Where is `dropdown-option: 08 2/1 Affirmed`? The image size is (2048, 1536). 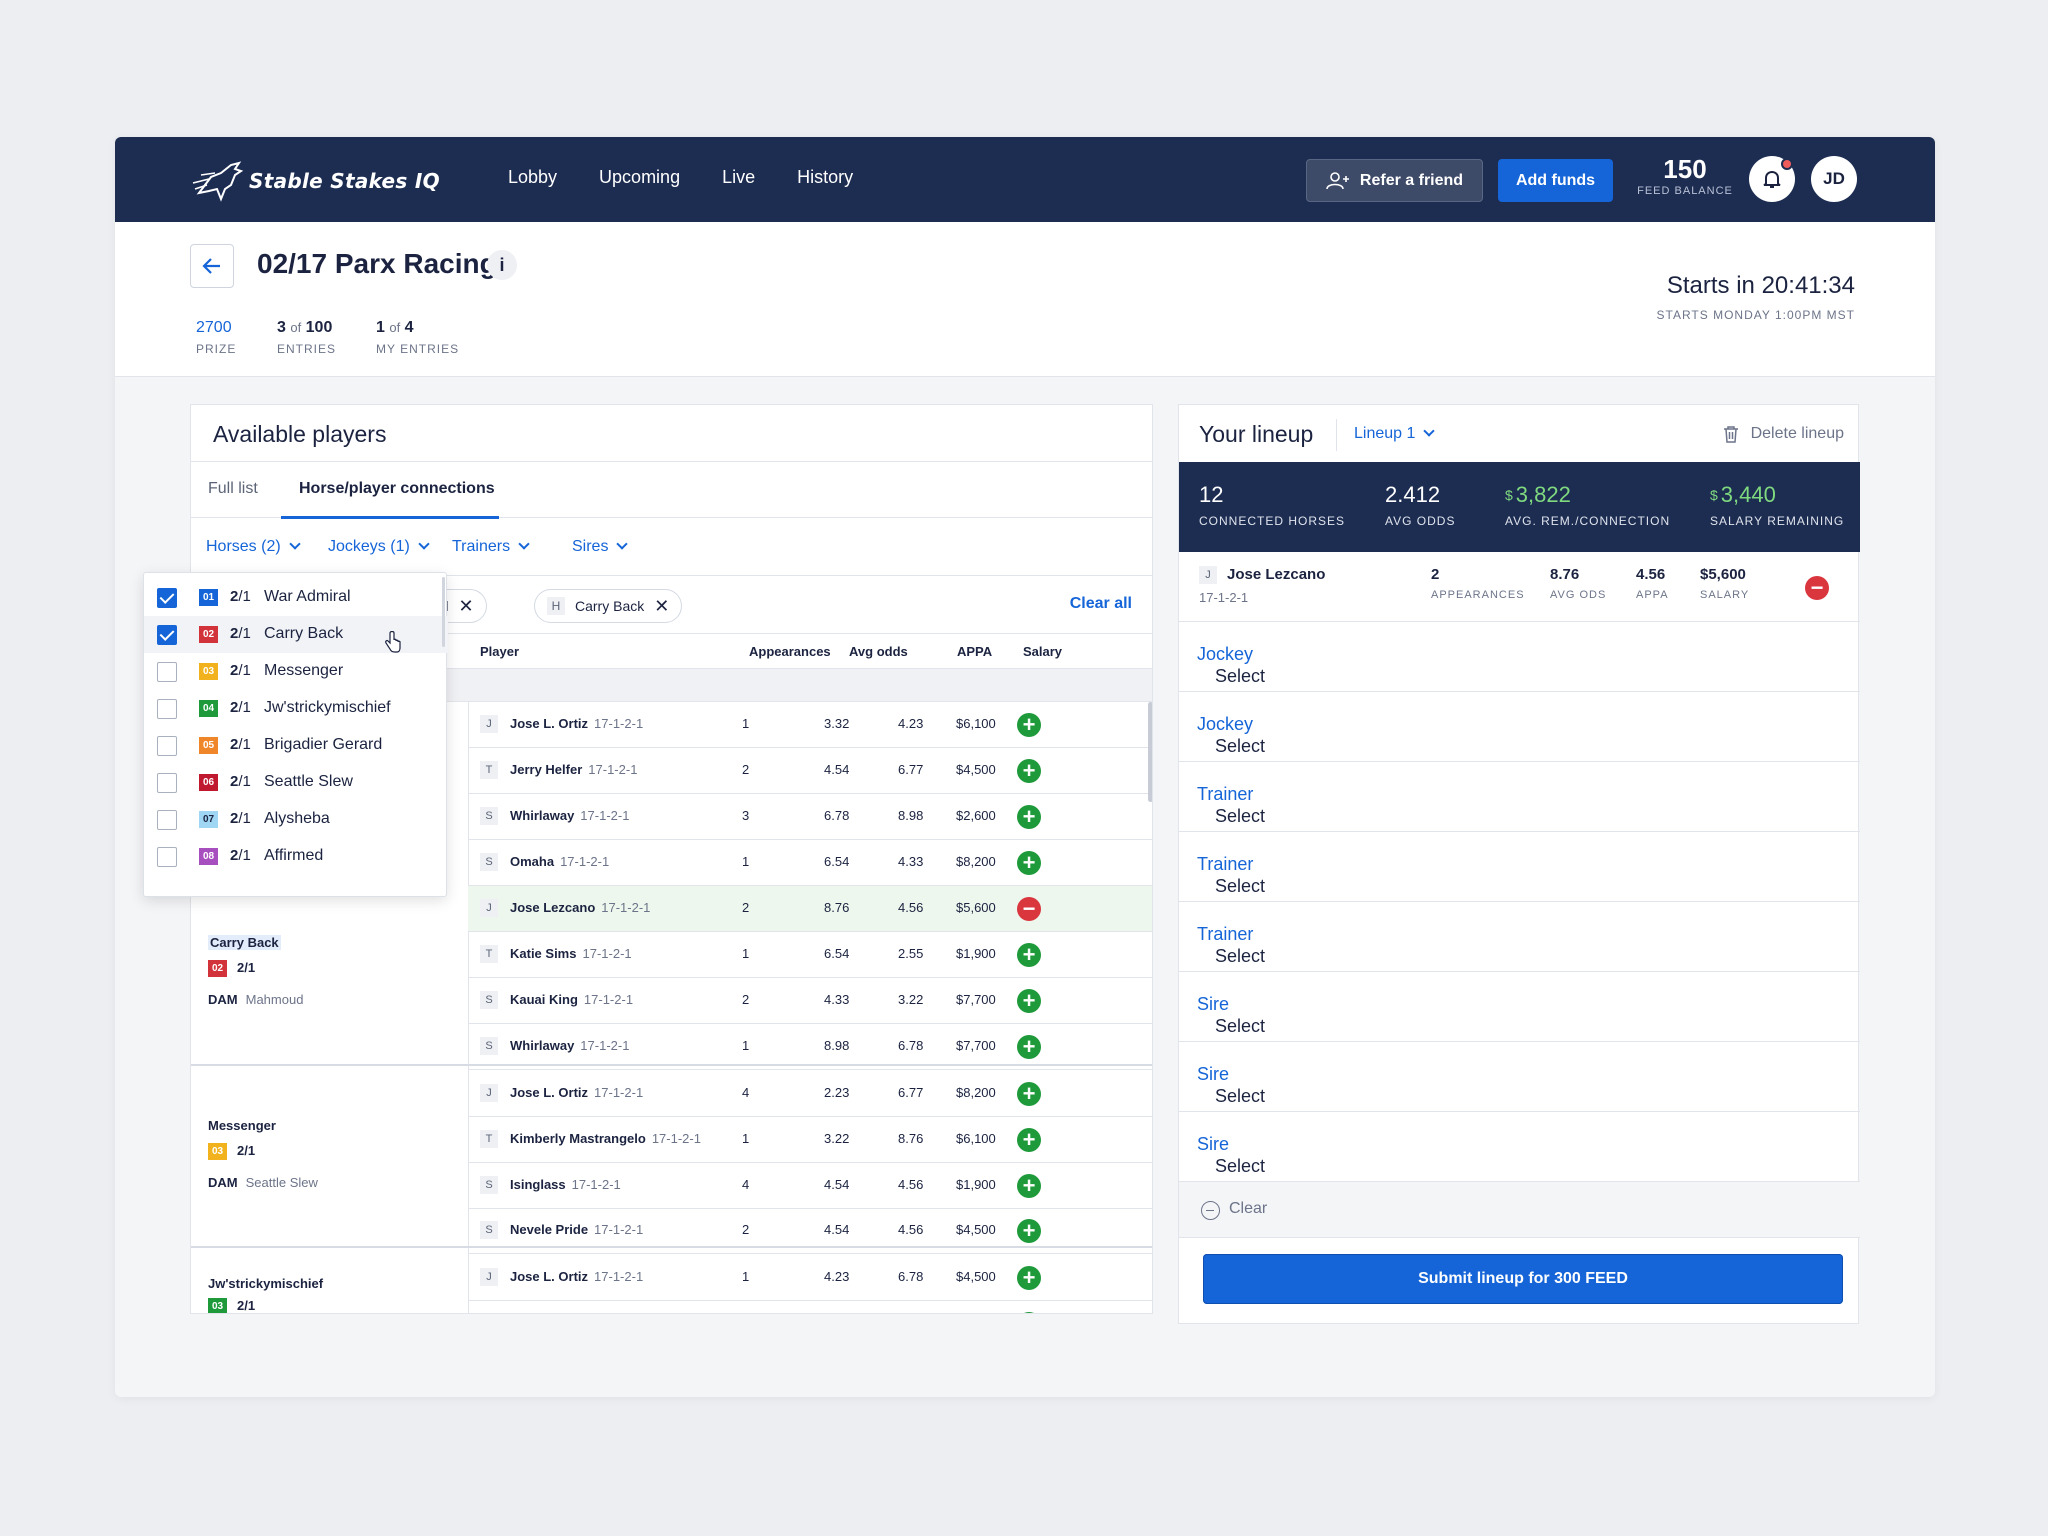
dropdown-option: 08 2/1 Affirmed is located at coordinates (296, 856).